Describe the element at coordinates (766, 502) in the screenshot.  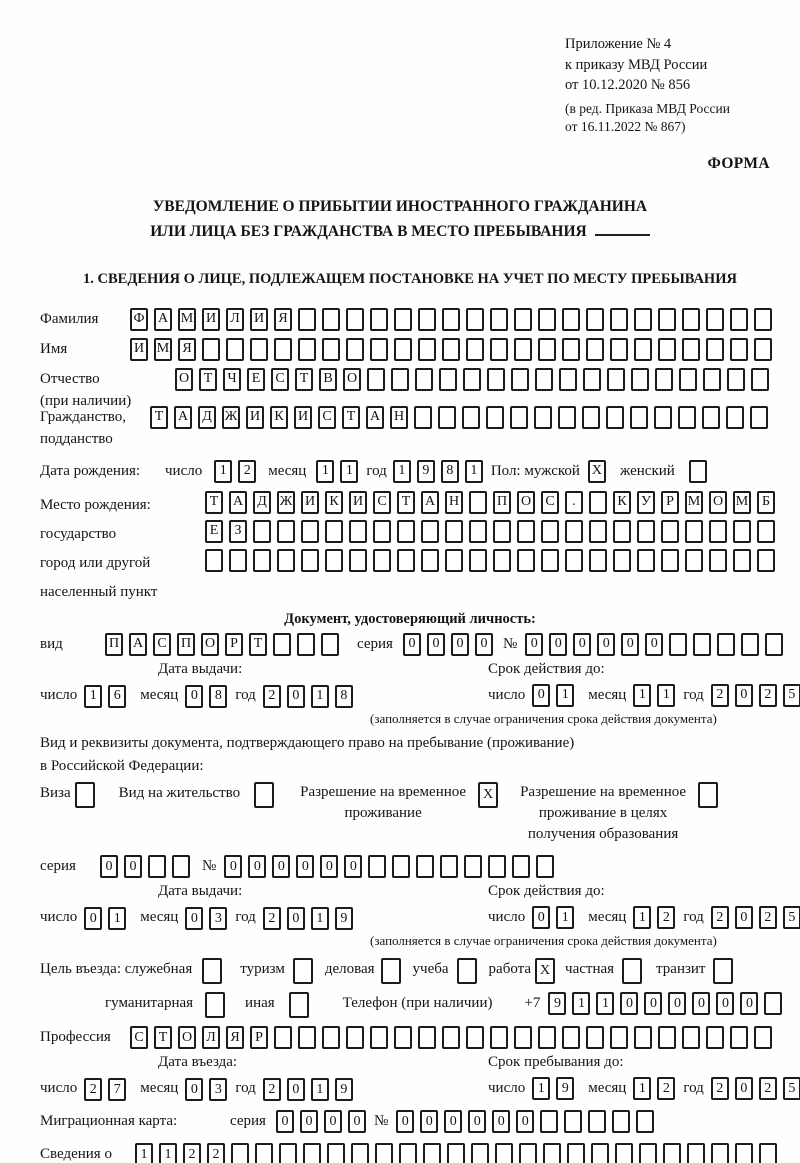
I see `char-cell: Б` at that location.